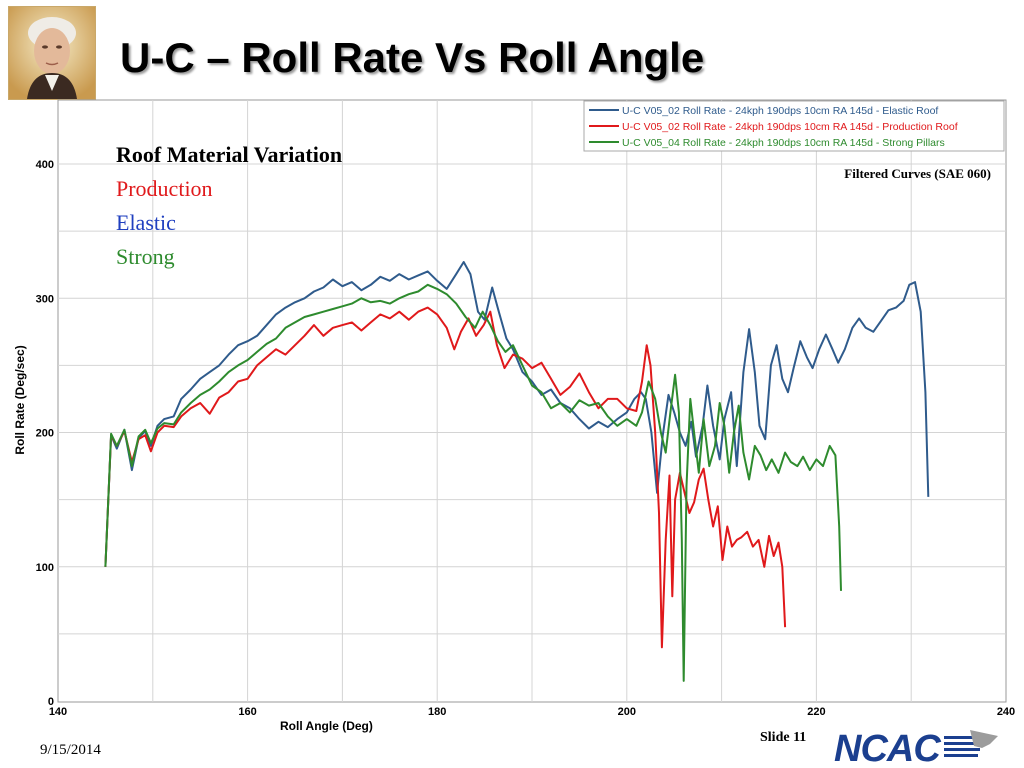  What do you see at coordinates (146, 222) in the screenshot?
I see `annotation-elastic: Elastic` at bounding box center [146, 222].